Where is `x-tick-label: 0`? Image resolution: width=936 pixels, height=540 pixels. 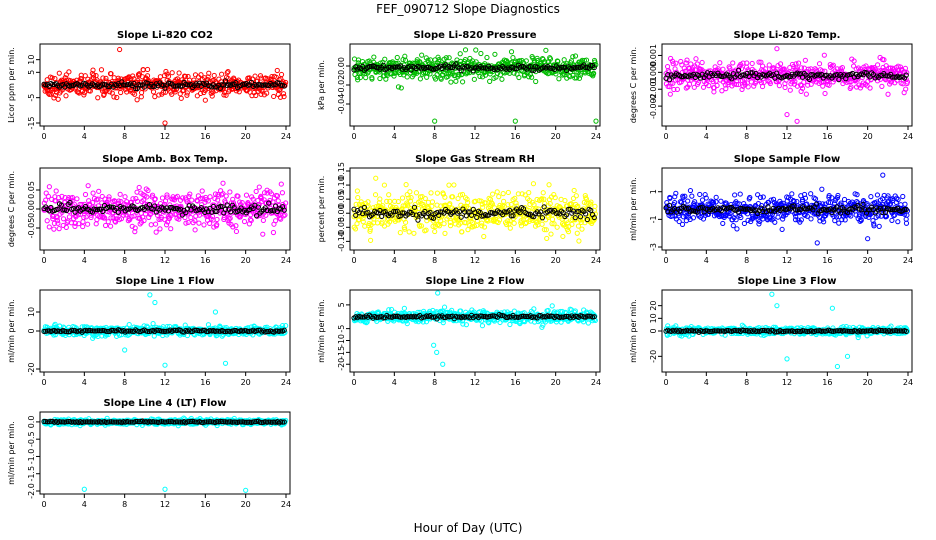 x-tick-label: 0 is located at coordinates (353, 136).